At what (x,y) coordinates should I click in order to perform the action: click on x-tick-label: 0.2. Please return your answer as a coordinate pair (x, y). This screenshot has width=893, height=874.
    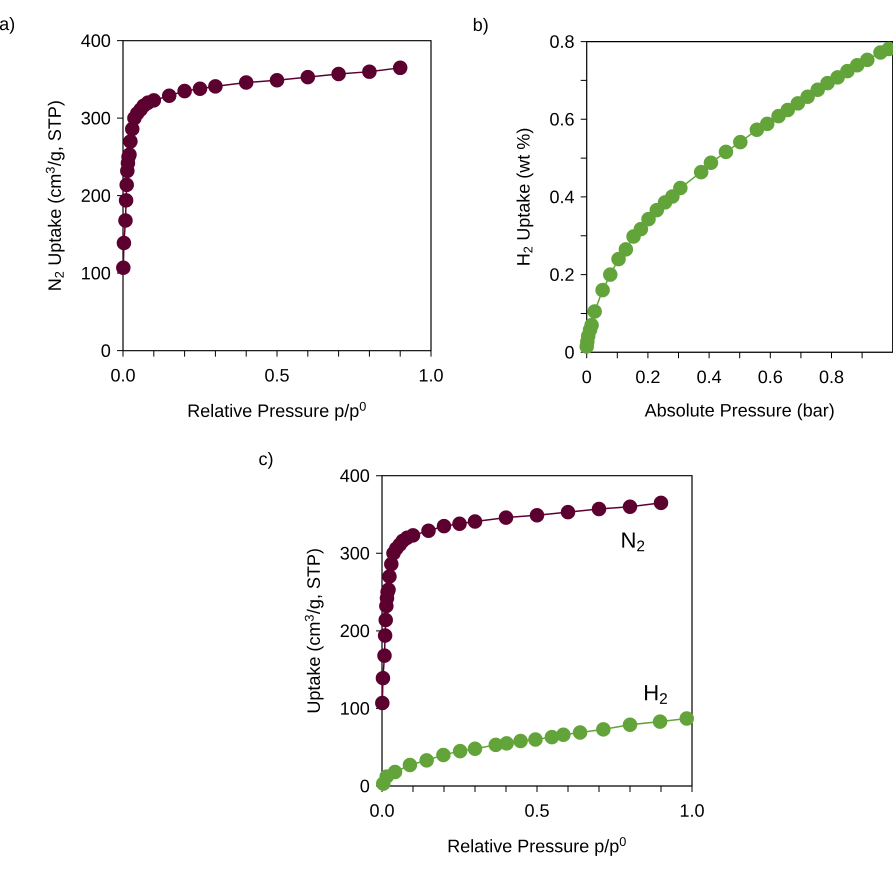
    Looking at the image, I should click on (648, 377).